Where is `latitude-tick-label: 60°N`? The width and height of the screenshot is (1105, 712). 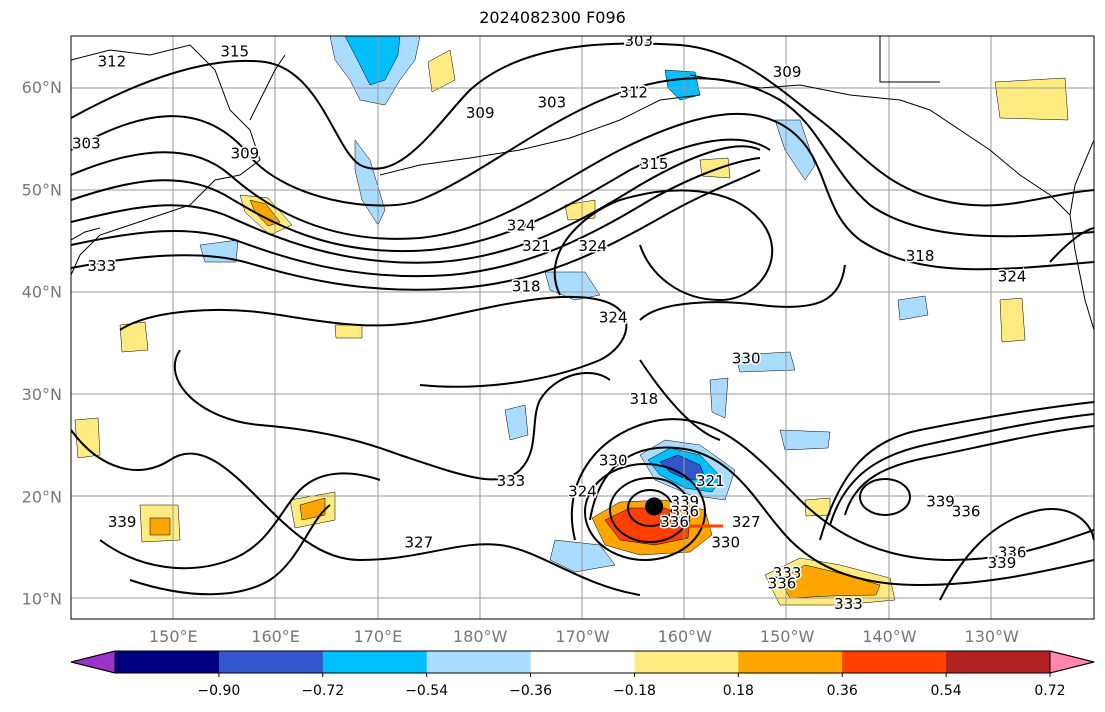 latitude-tick-label: 60°N is located at coordinates (42, 87).